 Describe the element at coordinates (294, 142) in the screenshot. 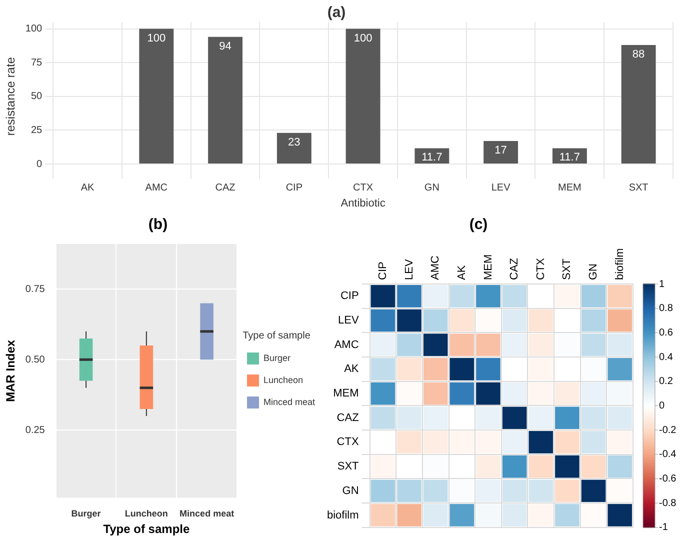

I see `data-label: 23` at that location.